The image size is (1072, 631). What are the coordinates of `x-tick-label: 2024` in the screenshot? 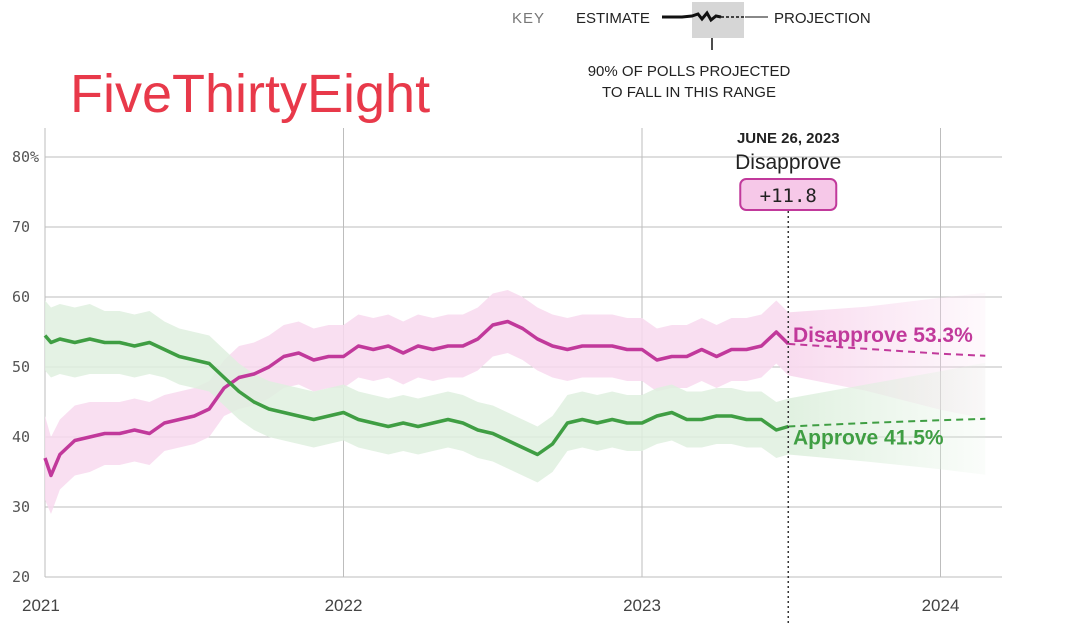 It's located at (941, 605).